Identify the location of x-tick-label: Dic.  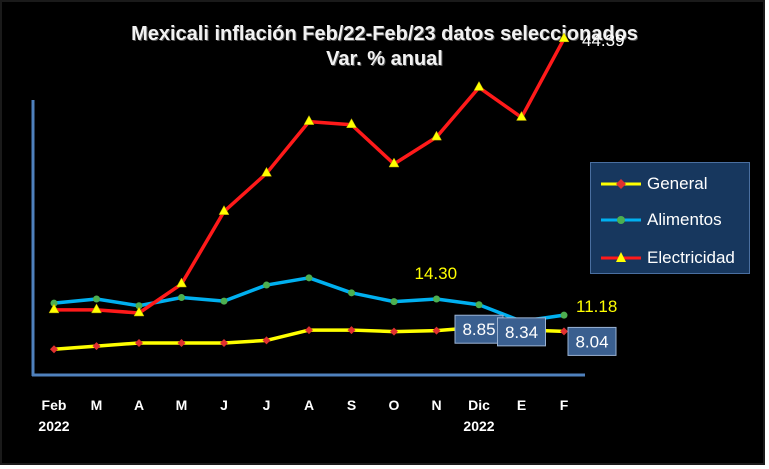
(479, 405).